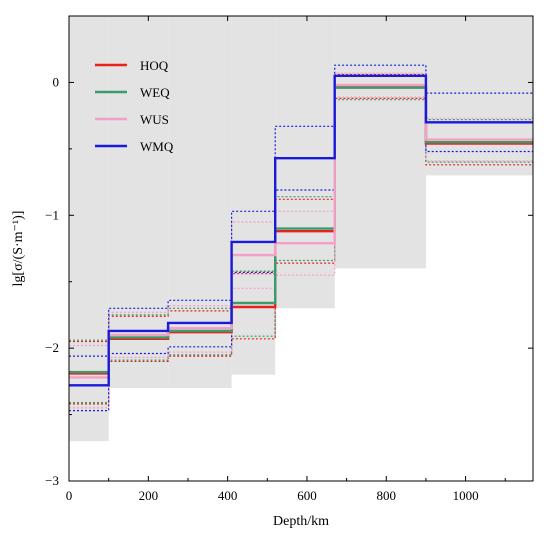  Describe the element at coordinates (52, 347) in the screenshot. I see `y-tick-label: −2` at that location.